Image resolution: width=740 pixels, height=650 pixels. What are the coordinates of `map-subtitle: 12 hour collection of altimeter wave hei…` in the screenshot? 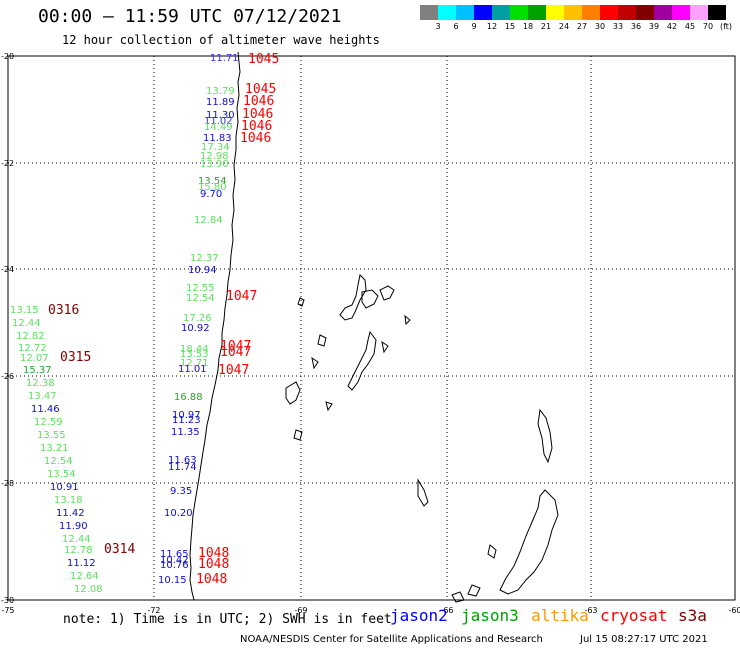 It's located at (221, 40).